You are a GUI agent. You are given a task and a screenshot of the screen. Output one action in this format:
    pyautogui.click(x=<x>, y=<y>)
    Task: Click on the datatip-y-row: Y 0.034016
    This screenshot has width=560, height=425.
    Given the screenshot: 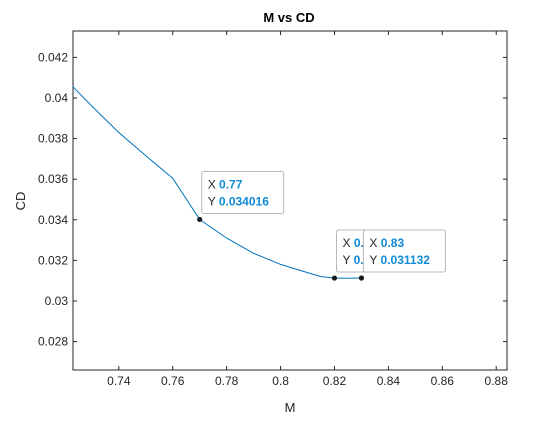 What is the action you would take?
    pyautogui.click(x=239, y=201)
    